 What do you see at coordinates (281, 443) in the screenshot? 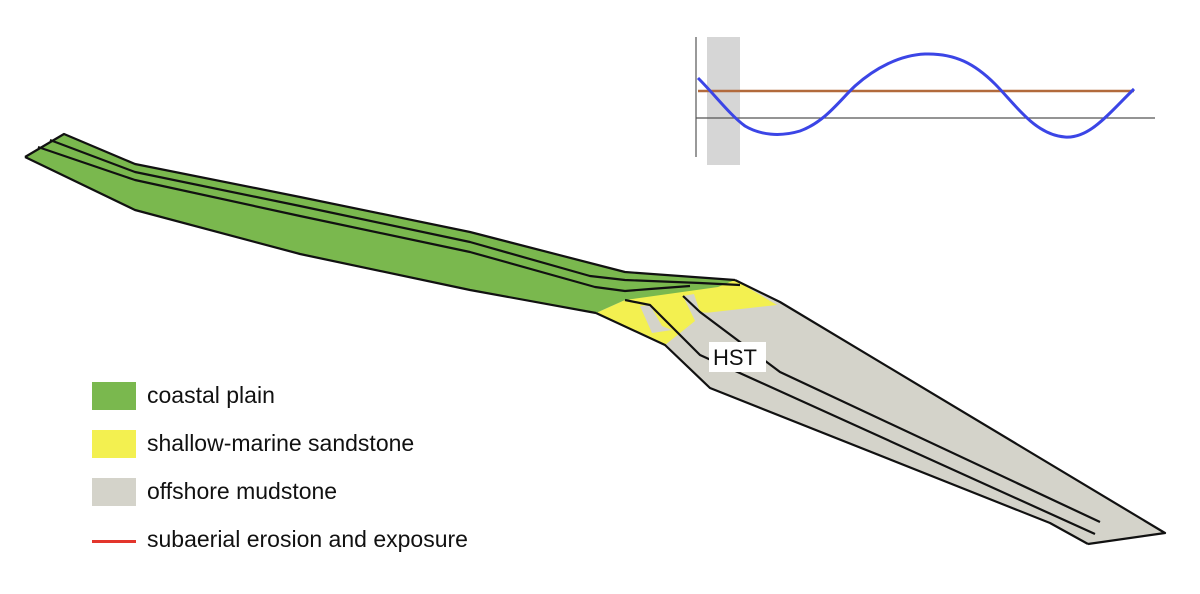
I see `legend-label-shallow-marine-sandstone: shallow-marine sandstone` at bounding box center [281, 443].